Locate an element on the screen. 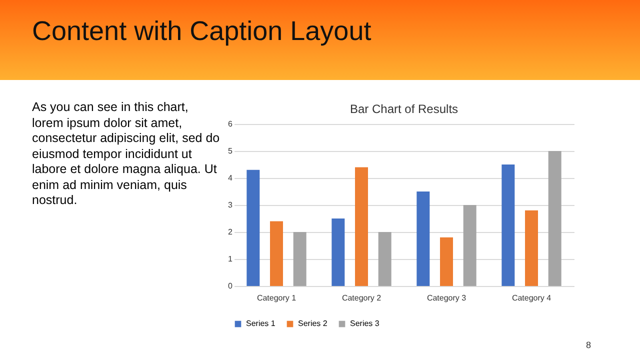 The width and height of the screenshot is (640, 360). y-tick-label: 4 is located at coordinates (231, 178).